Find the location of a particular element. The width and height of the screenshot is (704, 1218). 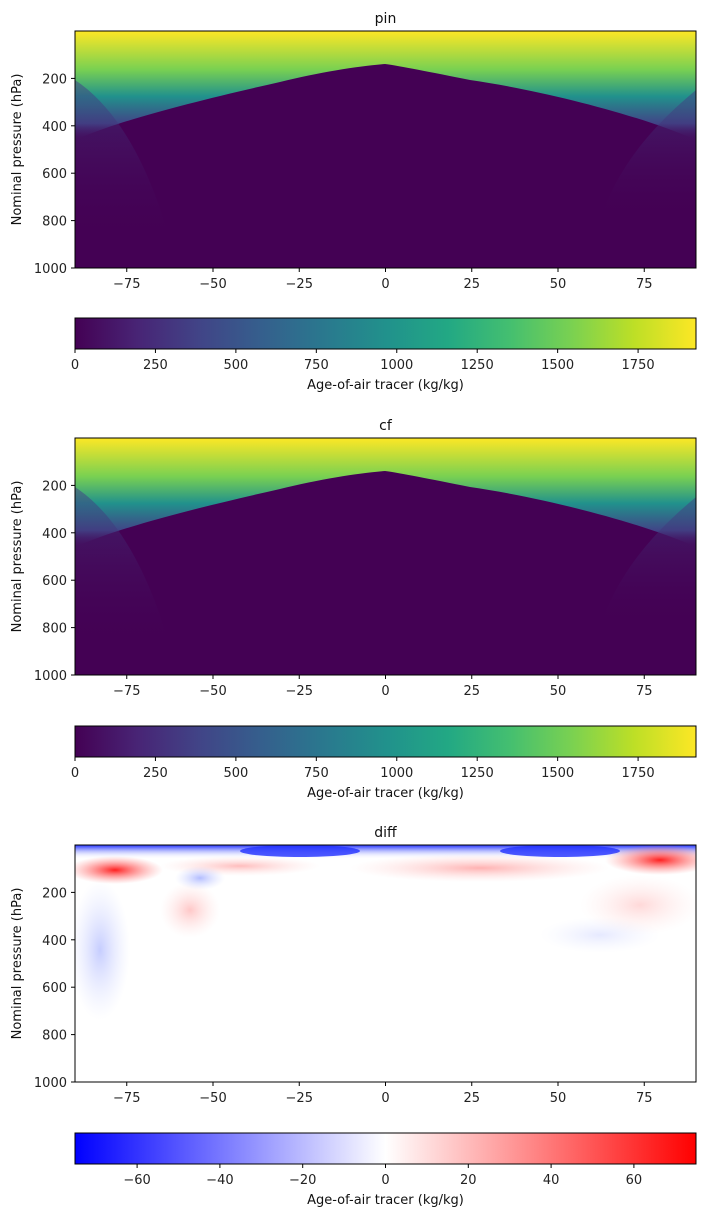

chart-title: pin is located at coordinates (386, 19).